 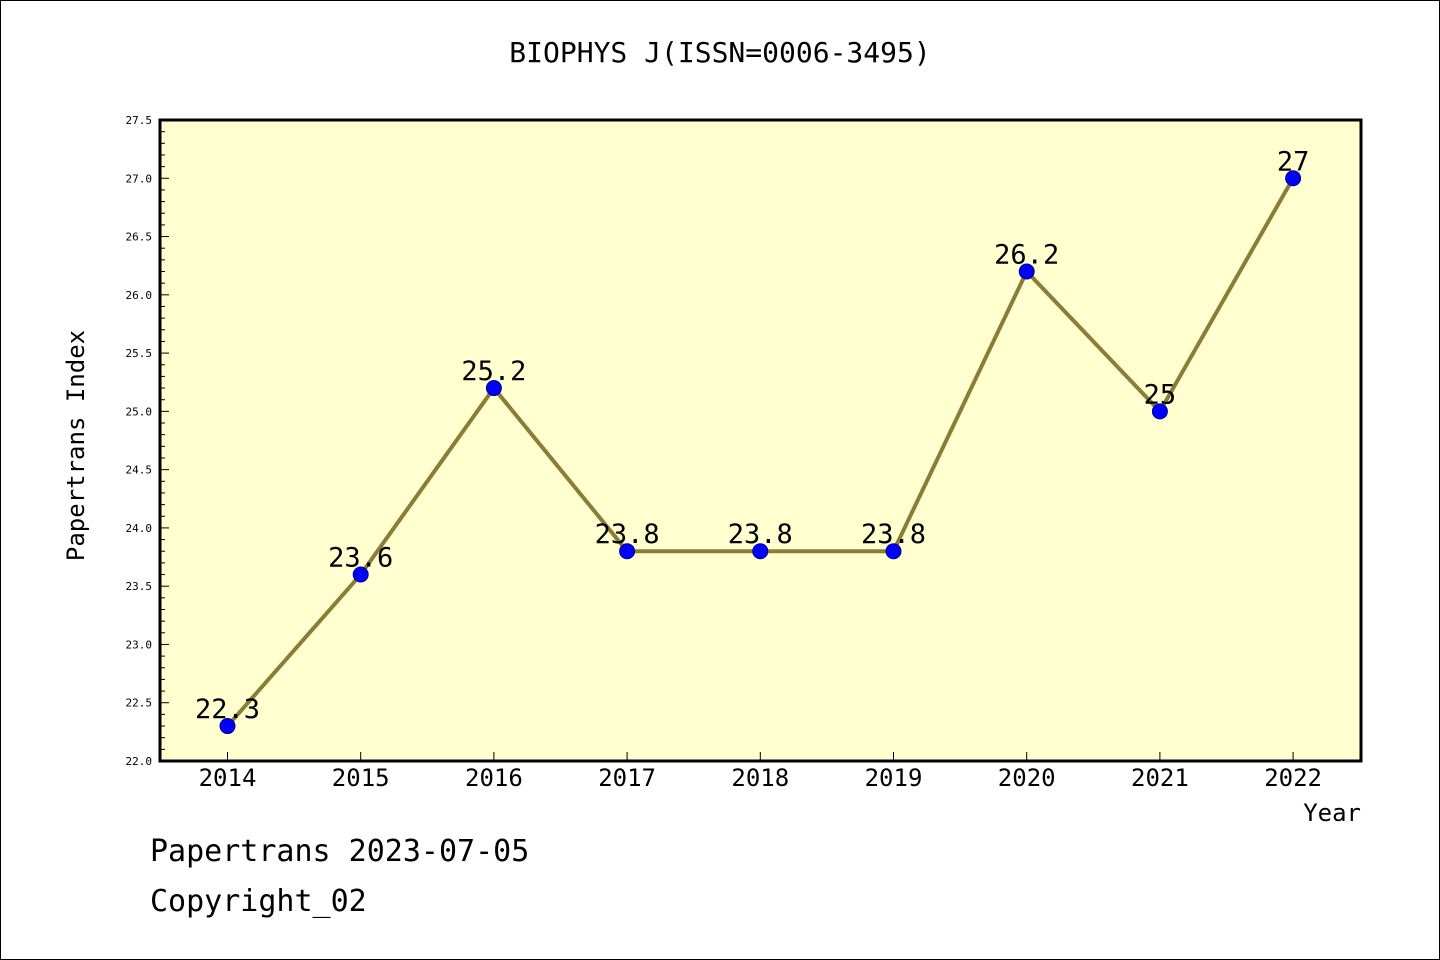 I want to click on x-tick-label: 2017, so click(x=627, y=778).